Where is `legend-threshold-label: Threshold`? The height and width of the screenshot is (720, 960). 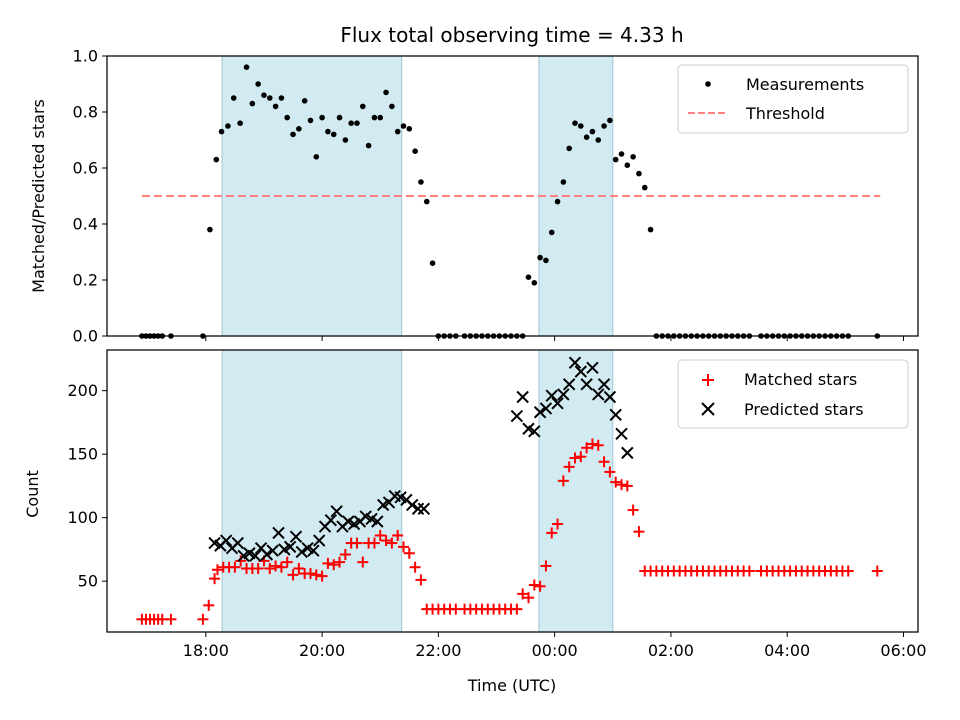
legend-threshold-label: Threshold is located at coordinates (785, 113).